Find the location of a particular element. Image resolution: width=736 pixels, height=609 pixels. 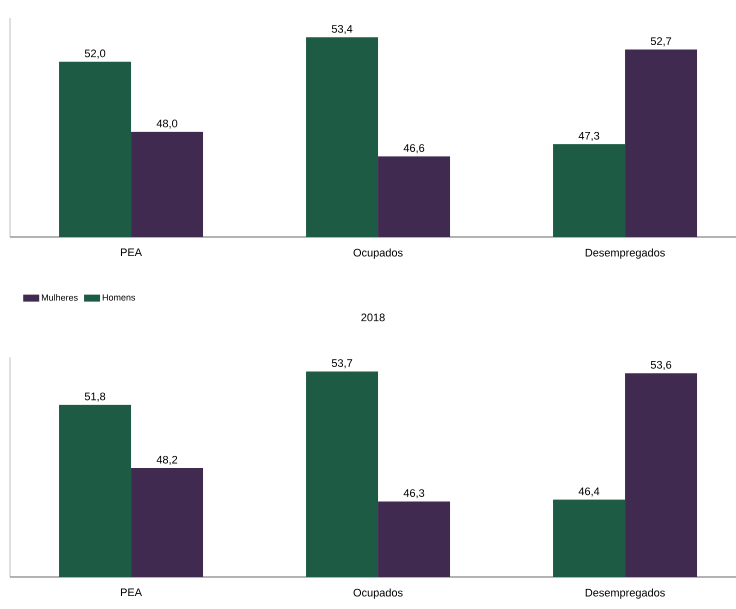

data-label: 52,7 is located at coordinates (661, 41).